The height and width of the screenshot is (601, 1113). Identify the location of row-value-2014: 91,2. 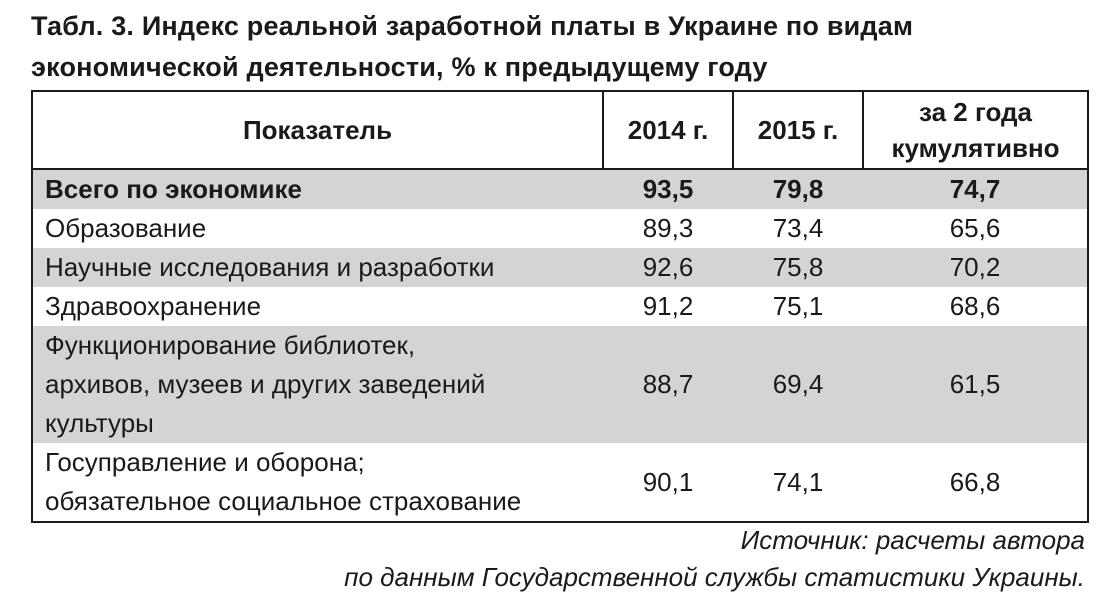
(668, 306).